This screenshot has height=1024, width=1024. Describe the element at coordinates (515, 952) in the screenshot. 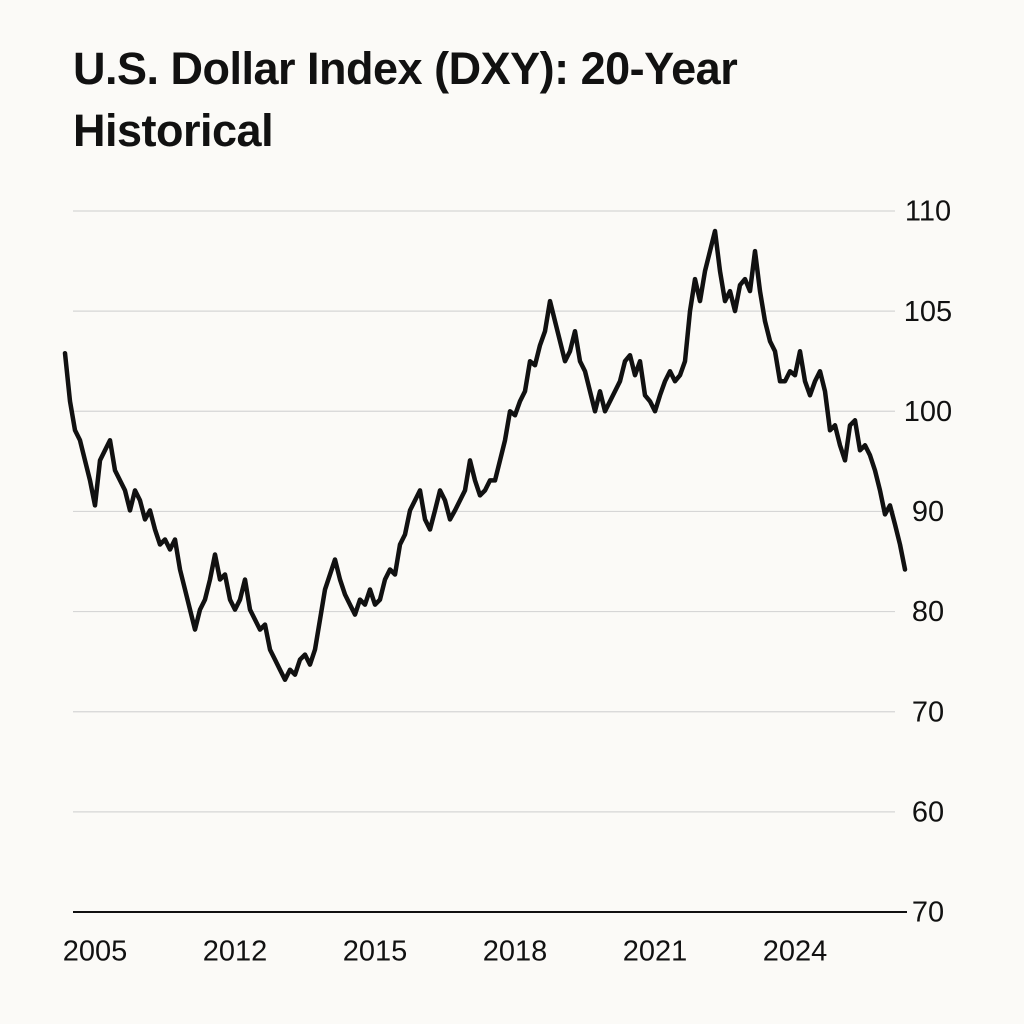

I see `x-tick-label: 2018` at that location.